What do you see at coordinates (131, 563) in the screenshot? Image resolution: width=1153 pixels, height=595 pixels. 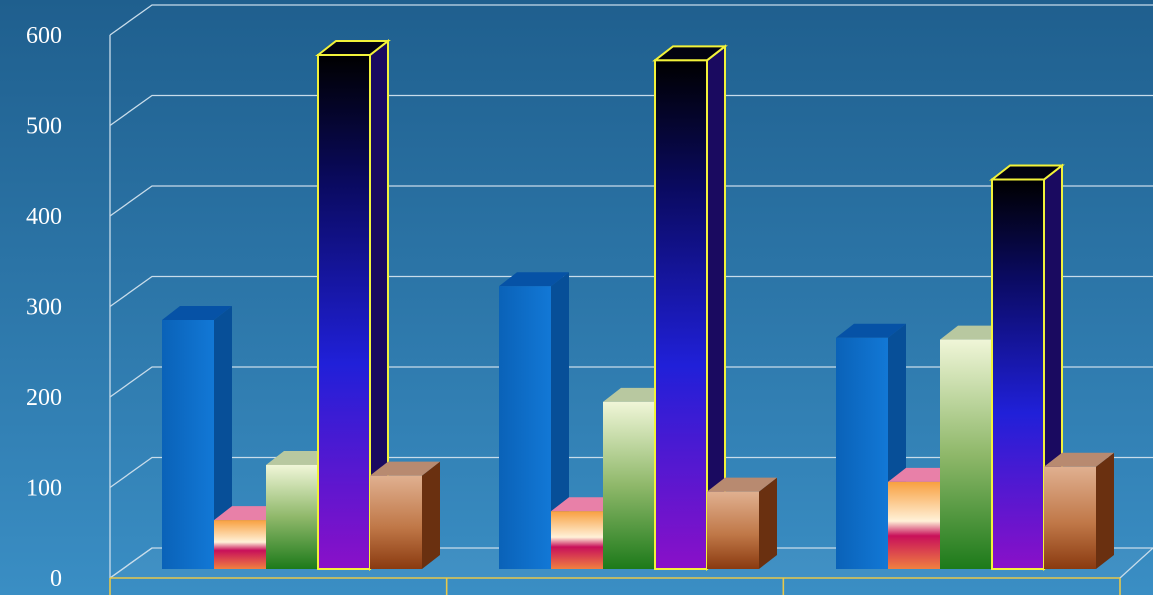 I see `axis-depth-line` at bounding box center [131, 563].